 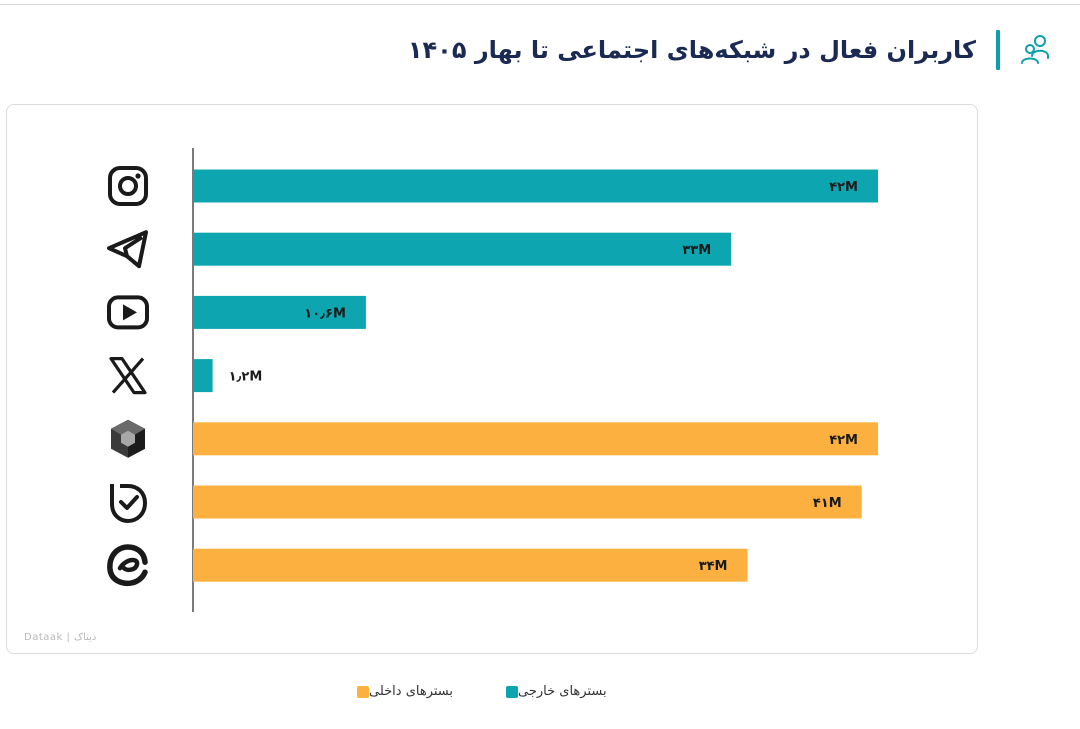 What do you see at coordinates (1035, 49) in the screenshot?
I see `users-icon` at bounding box center [1035, 49].